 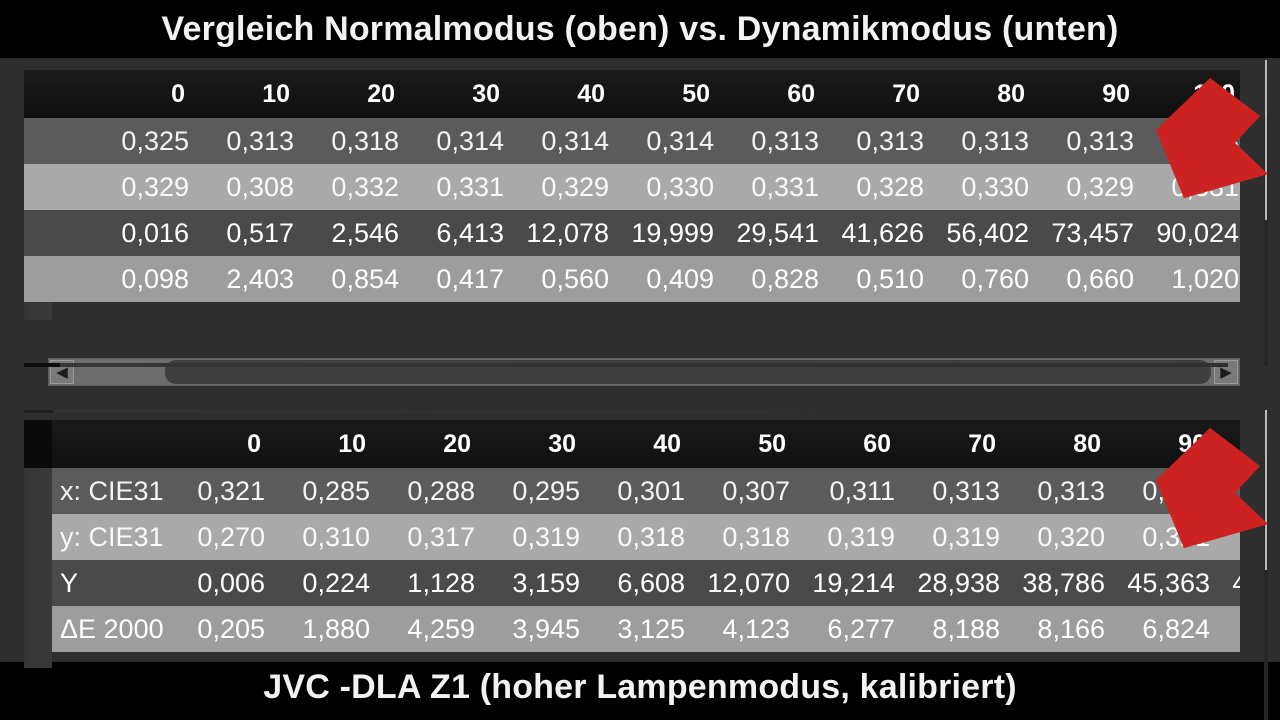 I want to click on column-header: 30, so click(x=486, y=93).